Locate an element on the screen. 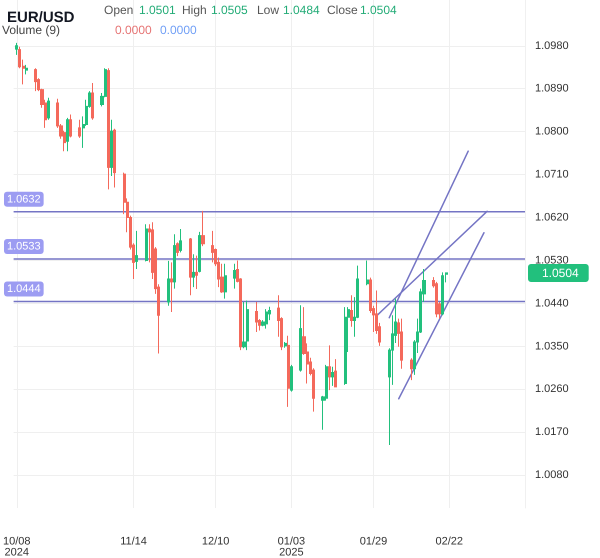  annotation: 1.0484 is located at coordinates (301, 10).